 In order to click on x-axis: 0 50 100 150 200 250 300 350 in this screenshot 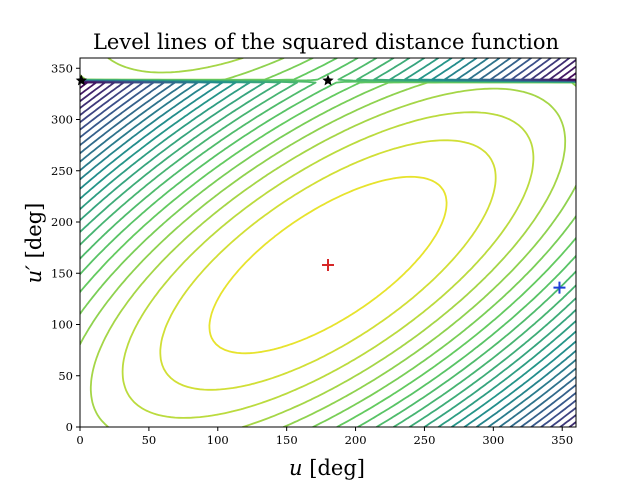, I will do `click(324, 437)`.